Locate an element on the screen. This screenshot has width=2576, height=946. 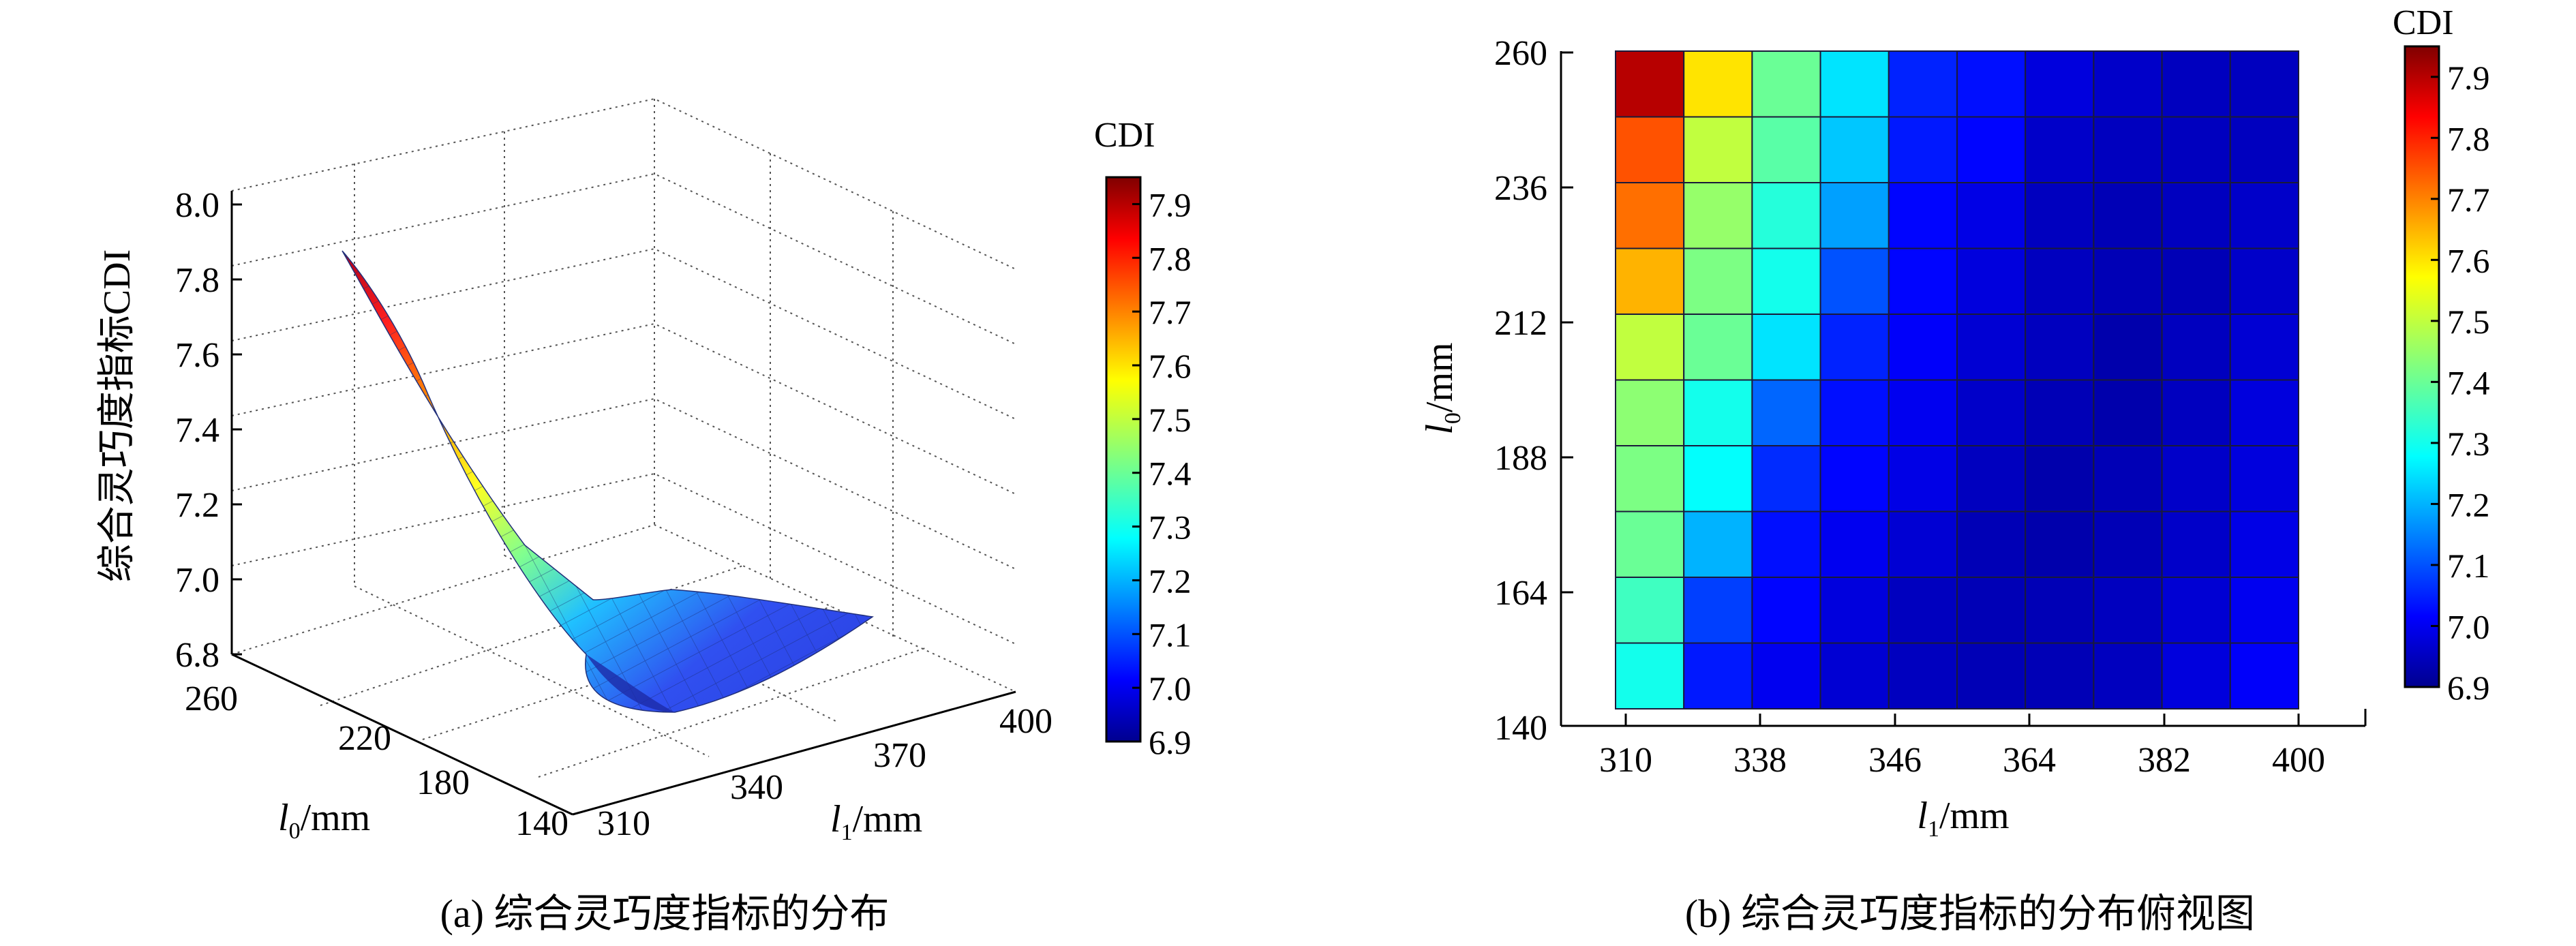
x-tick-label: 310 is located at coordinates (1625, 760).